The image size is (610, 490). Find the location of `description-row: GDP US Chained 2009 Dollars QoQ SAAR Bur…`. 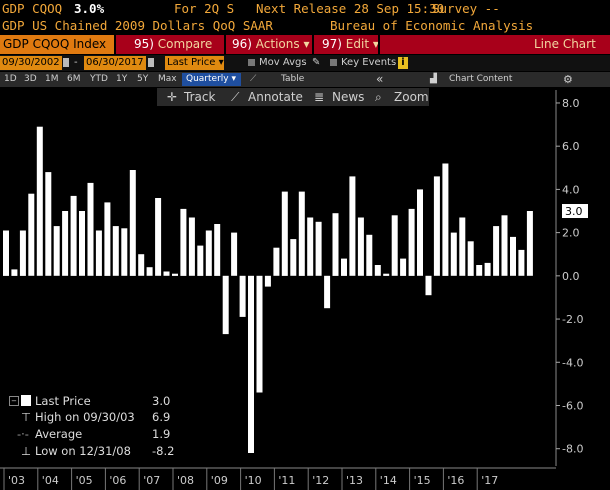

description-row: GDP US Chained 2009 Dollars QoQ SAAR Bur… is located at coordinates (305, 25).